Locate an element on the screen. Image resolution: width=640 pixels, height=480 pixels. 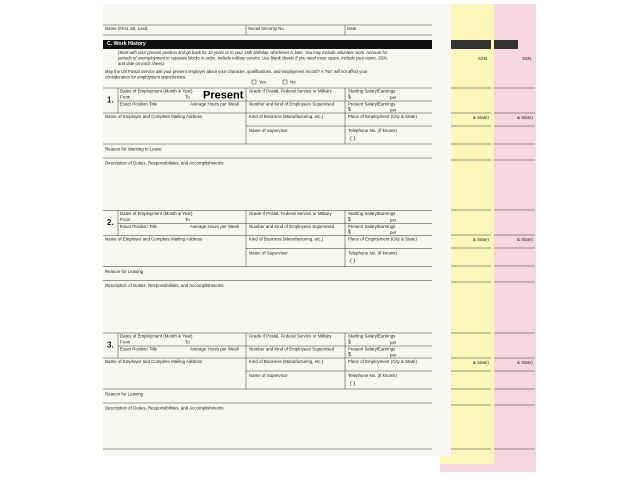
reason-label: Reason for Wanting to Leave is located at coordinates (133, 149).